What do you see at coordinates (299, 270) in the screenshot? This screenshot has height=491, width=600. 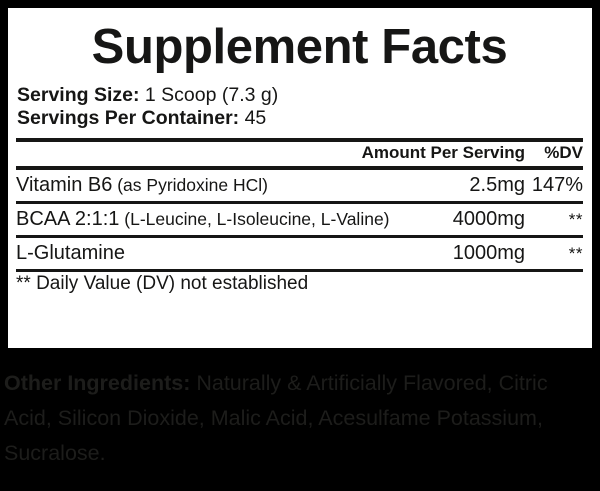 I see `table-rule-bottom` at bounding box center [299, 270].